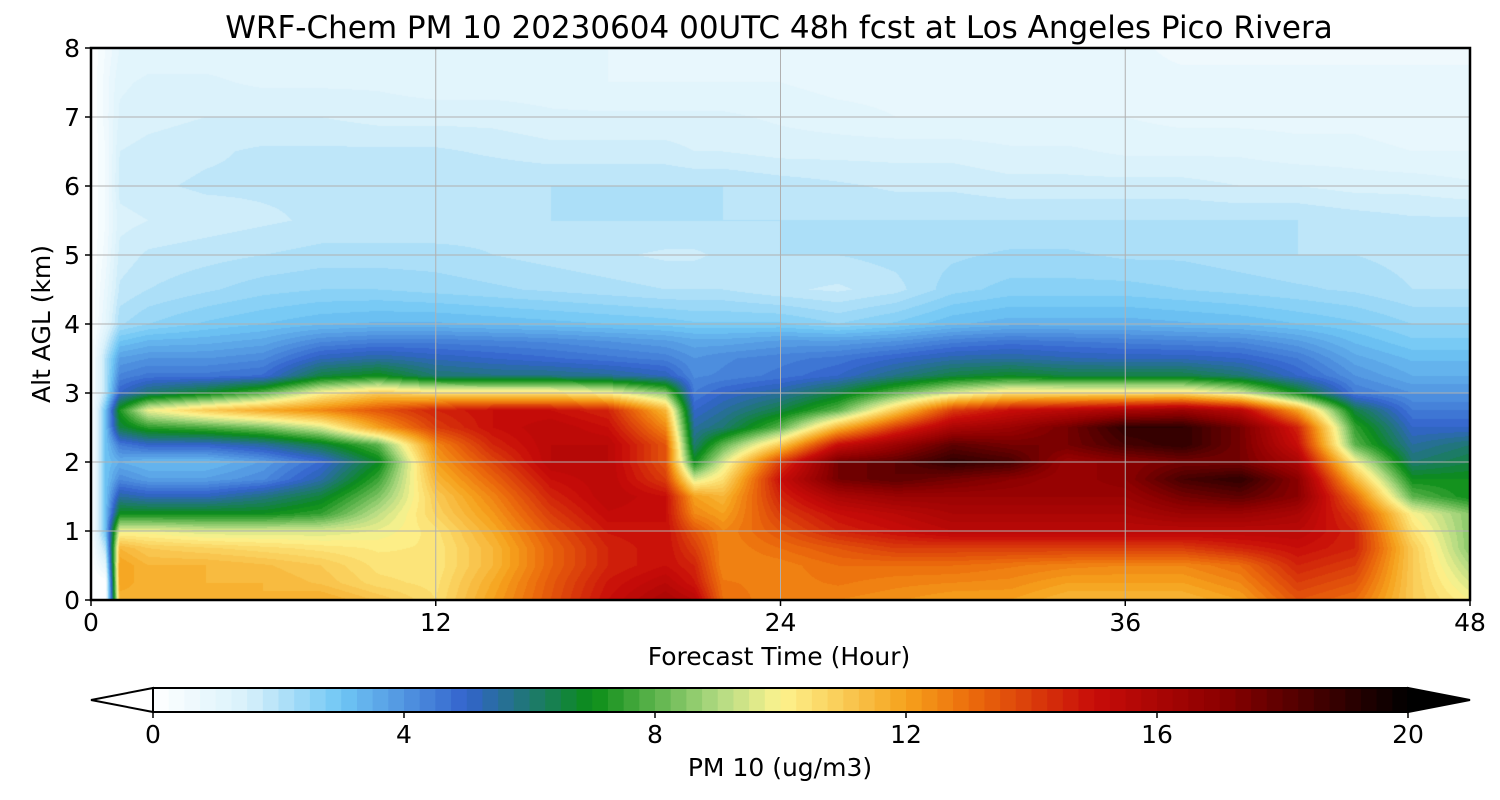 Image resolution: width=1500 pixels, height=800 pixels. I want to click on colorbar-extend-low, so click(122, 700).